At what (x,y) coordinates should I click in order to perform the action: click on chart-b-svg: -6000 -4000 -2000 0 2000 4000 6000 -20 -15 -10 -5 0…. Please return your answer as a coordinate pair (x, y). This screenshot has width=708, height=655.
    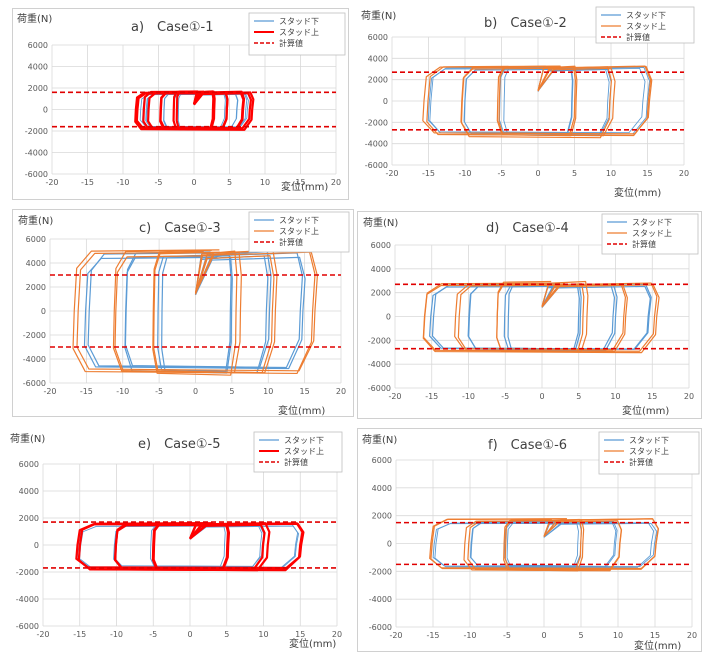
    Looking at the image, I should click on (528, 102).